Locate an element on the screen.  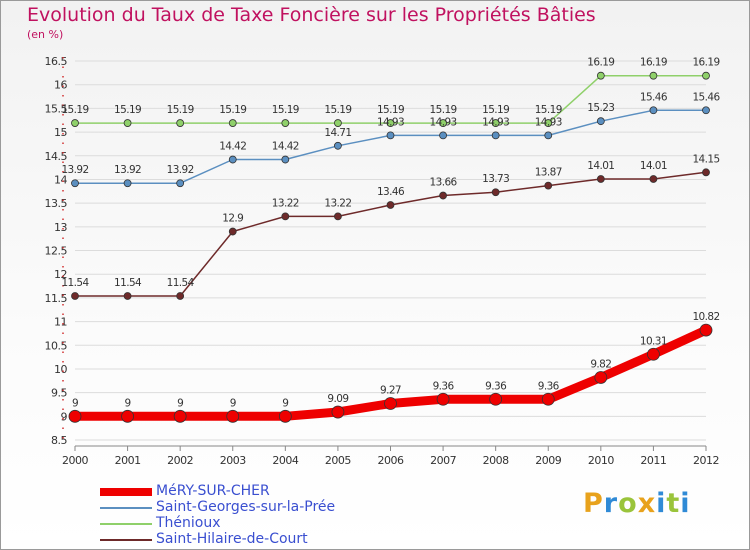
legend-label: Thénioux is located at coordinates (188, 523).